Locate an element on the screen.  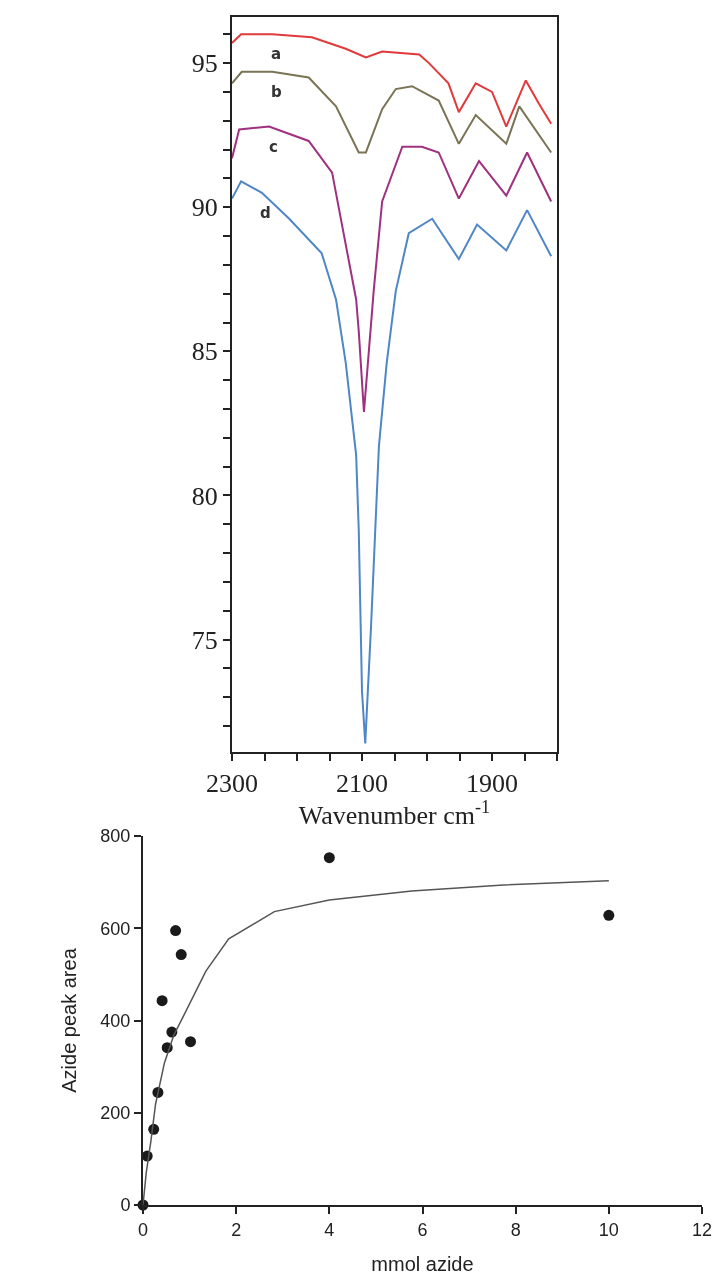
y-tick-label: 85 is located at coordinates (204, 352).